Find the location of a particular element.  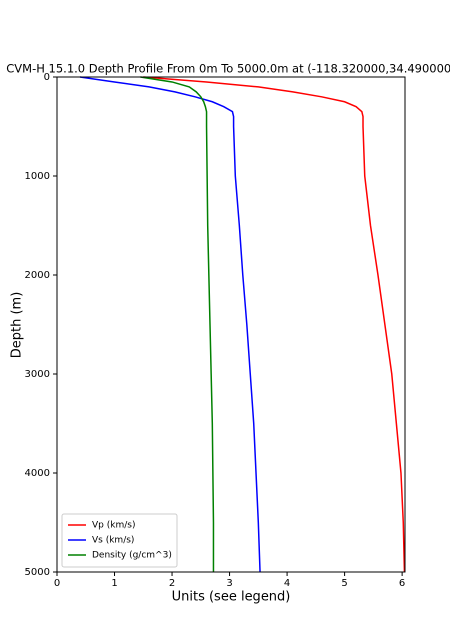

y-tick-label: 3000 is located at coordinates (37, 374).